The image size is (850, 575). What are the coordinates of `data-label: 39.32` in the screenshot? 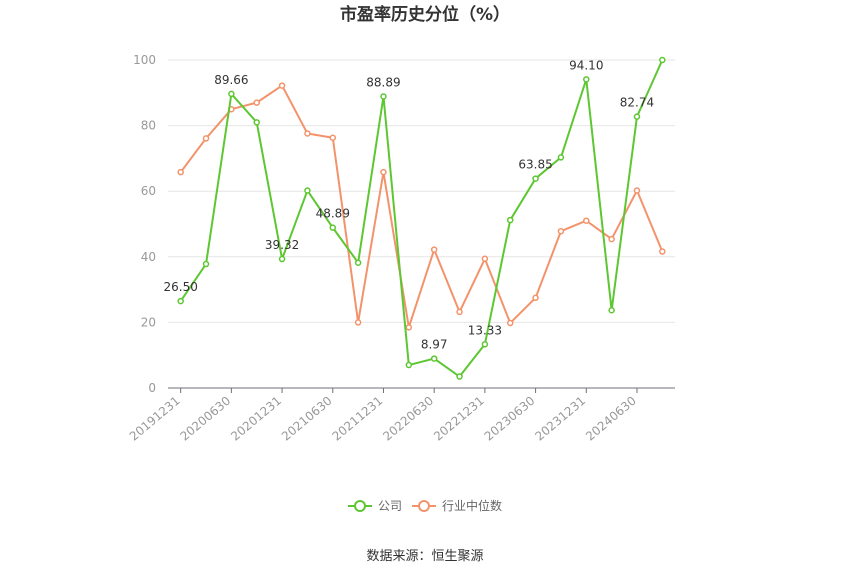 It's located at (282, 245).